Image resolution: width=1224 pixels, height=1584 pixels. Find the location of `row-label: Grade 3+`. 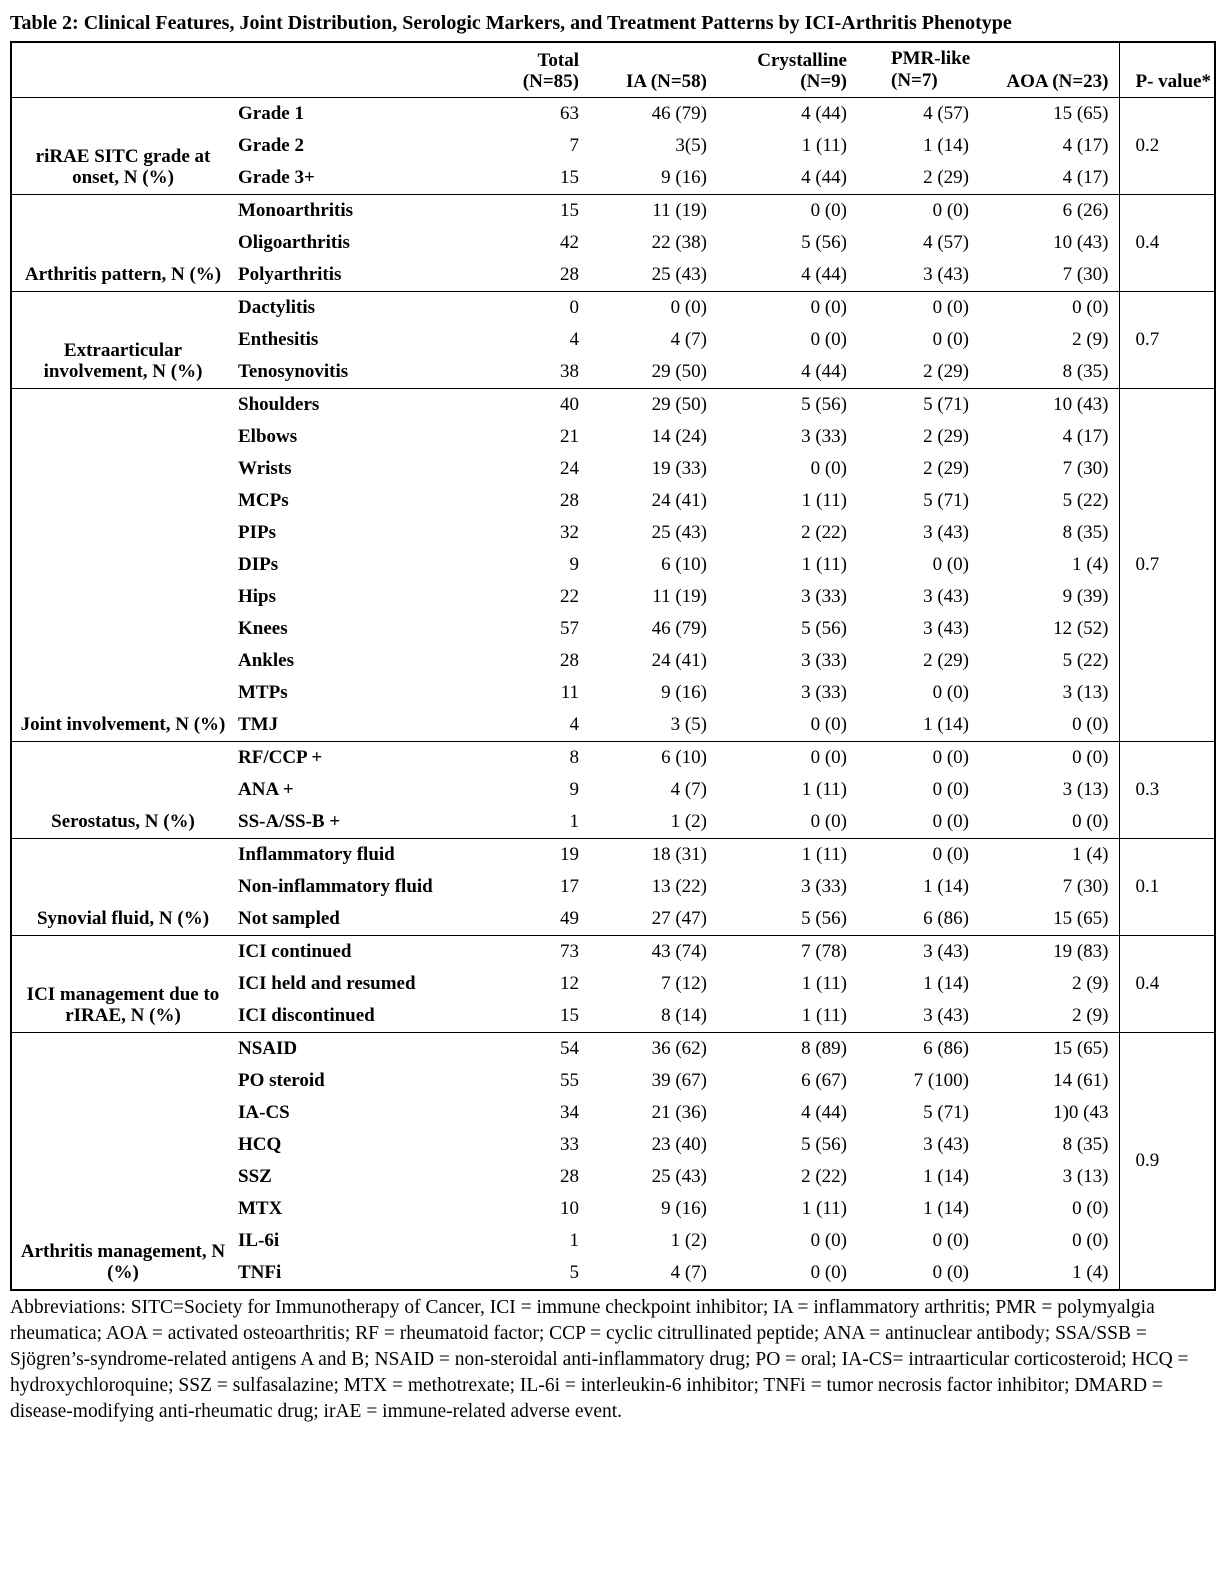

row-label: Grade 3+ is located at coordinates (276, 177).